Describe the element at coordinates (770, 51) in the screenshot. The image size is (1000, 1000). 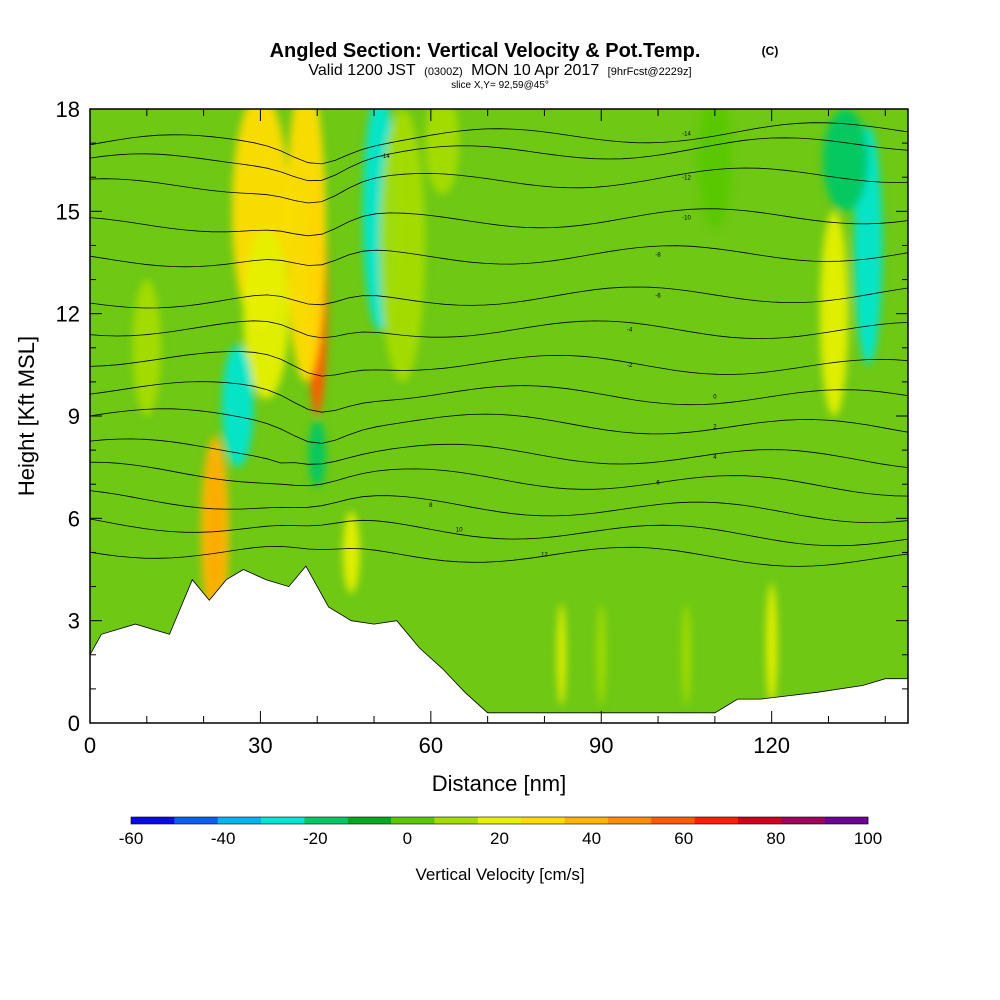
I see `chart-title-unit: (C)` at that location.